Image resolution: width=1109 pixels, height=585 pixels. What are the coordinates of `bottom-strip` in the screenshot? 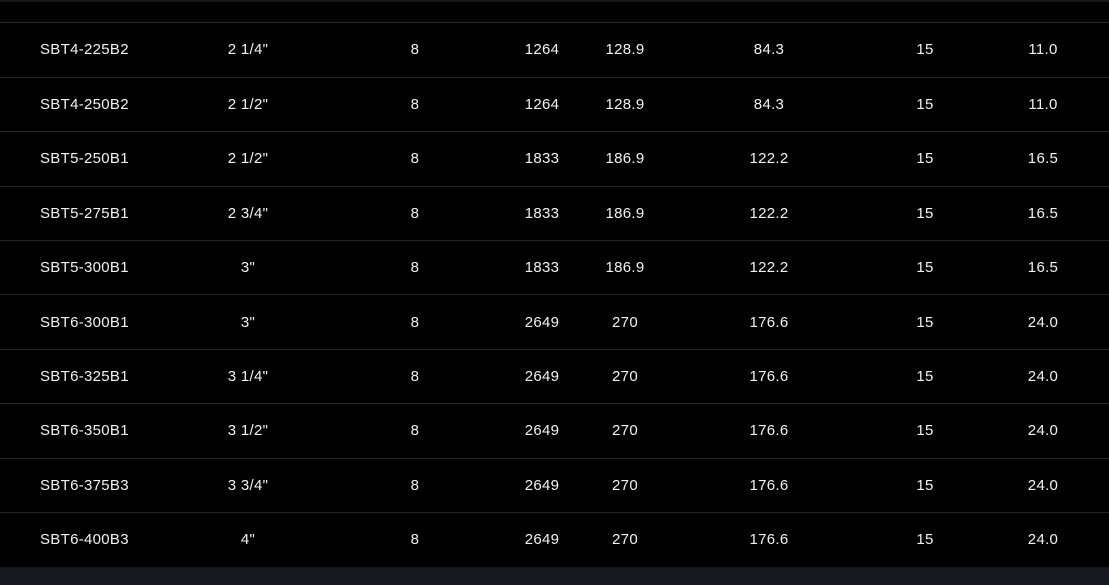 It's located at (554, 581).